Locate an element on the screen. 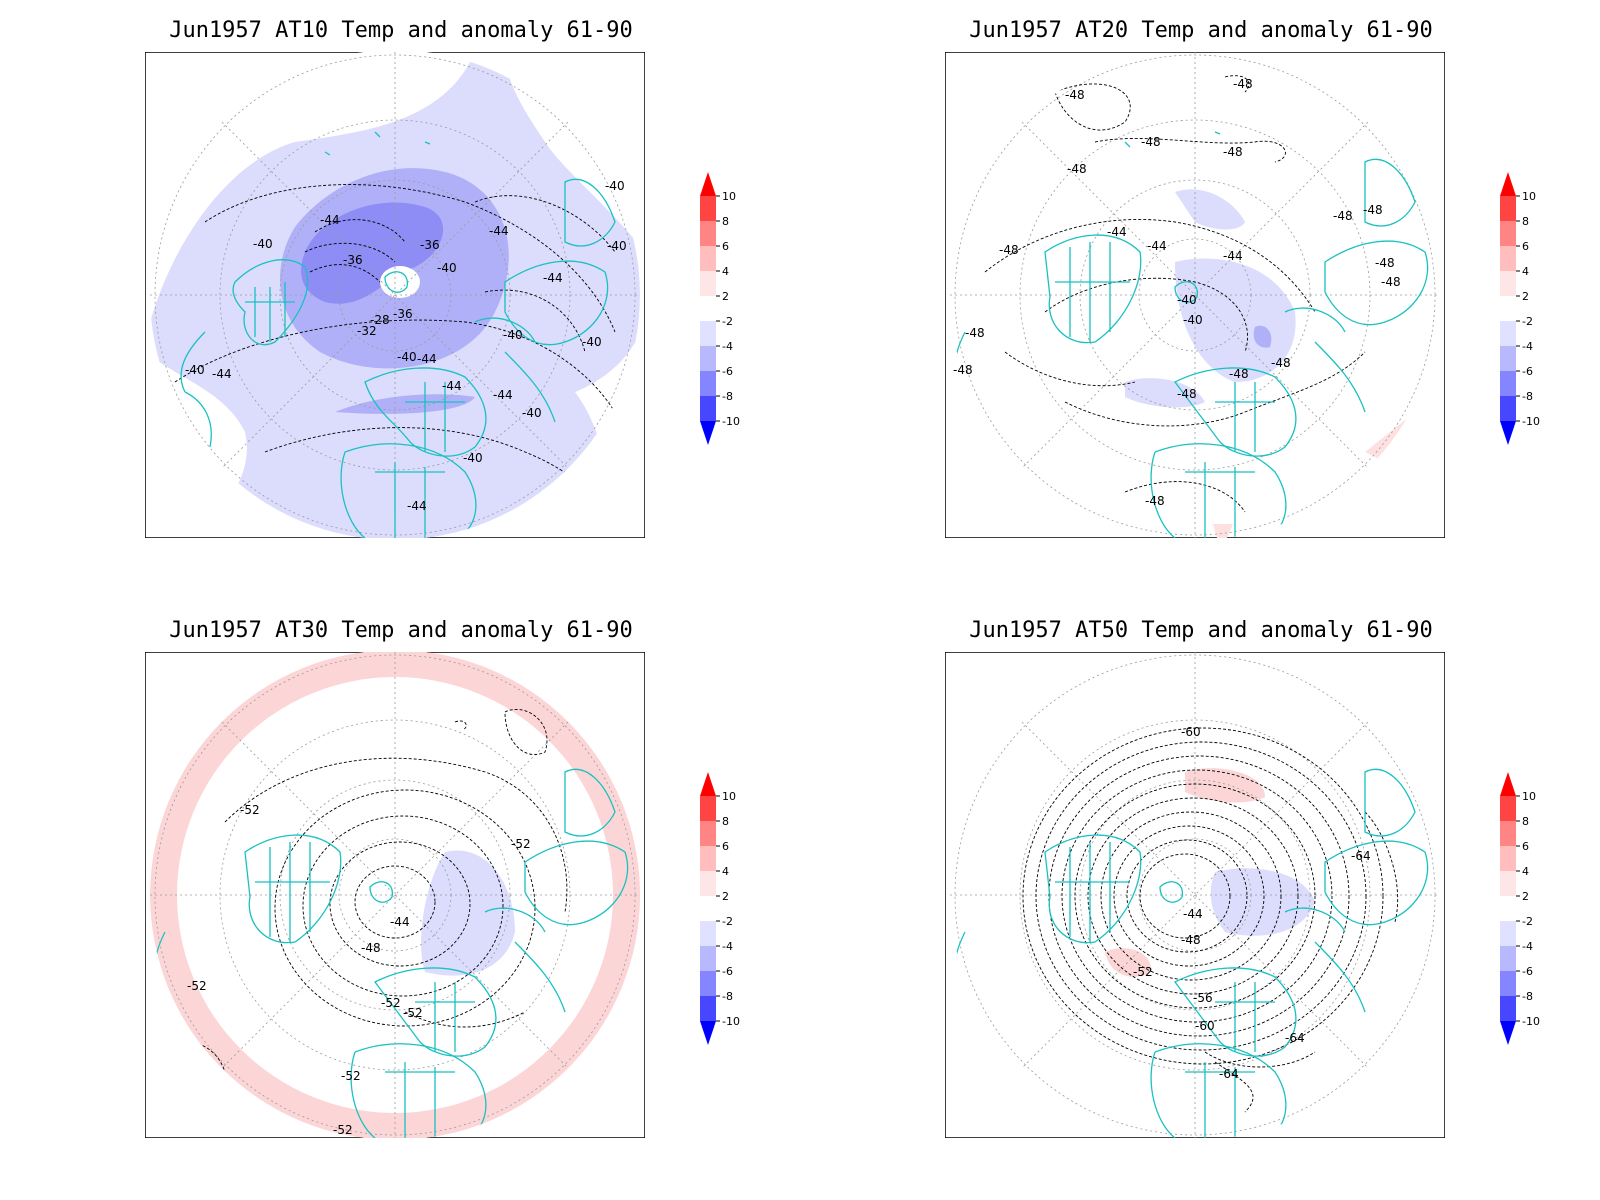 This screenshot has height=1200, width=1600. contour-label: -32 is located at coordinates (367, 331).